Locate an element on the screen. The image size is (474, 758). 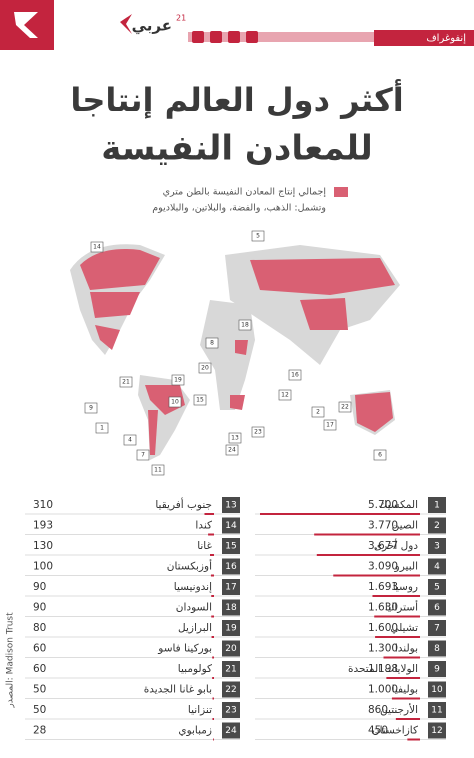
value-label: 130 is located at coordinates (43, 546).